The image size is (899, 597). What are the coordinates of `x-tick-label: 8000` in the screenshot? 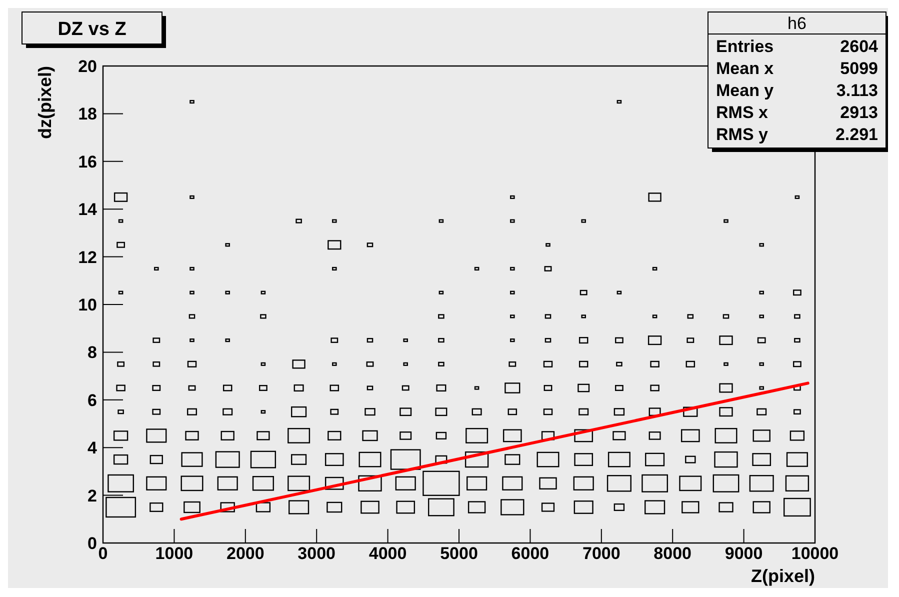 It's located at (673, 553).